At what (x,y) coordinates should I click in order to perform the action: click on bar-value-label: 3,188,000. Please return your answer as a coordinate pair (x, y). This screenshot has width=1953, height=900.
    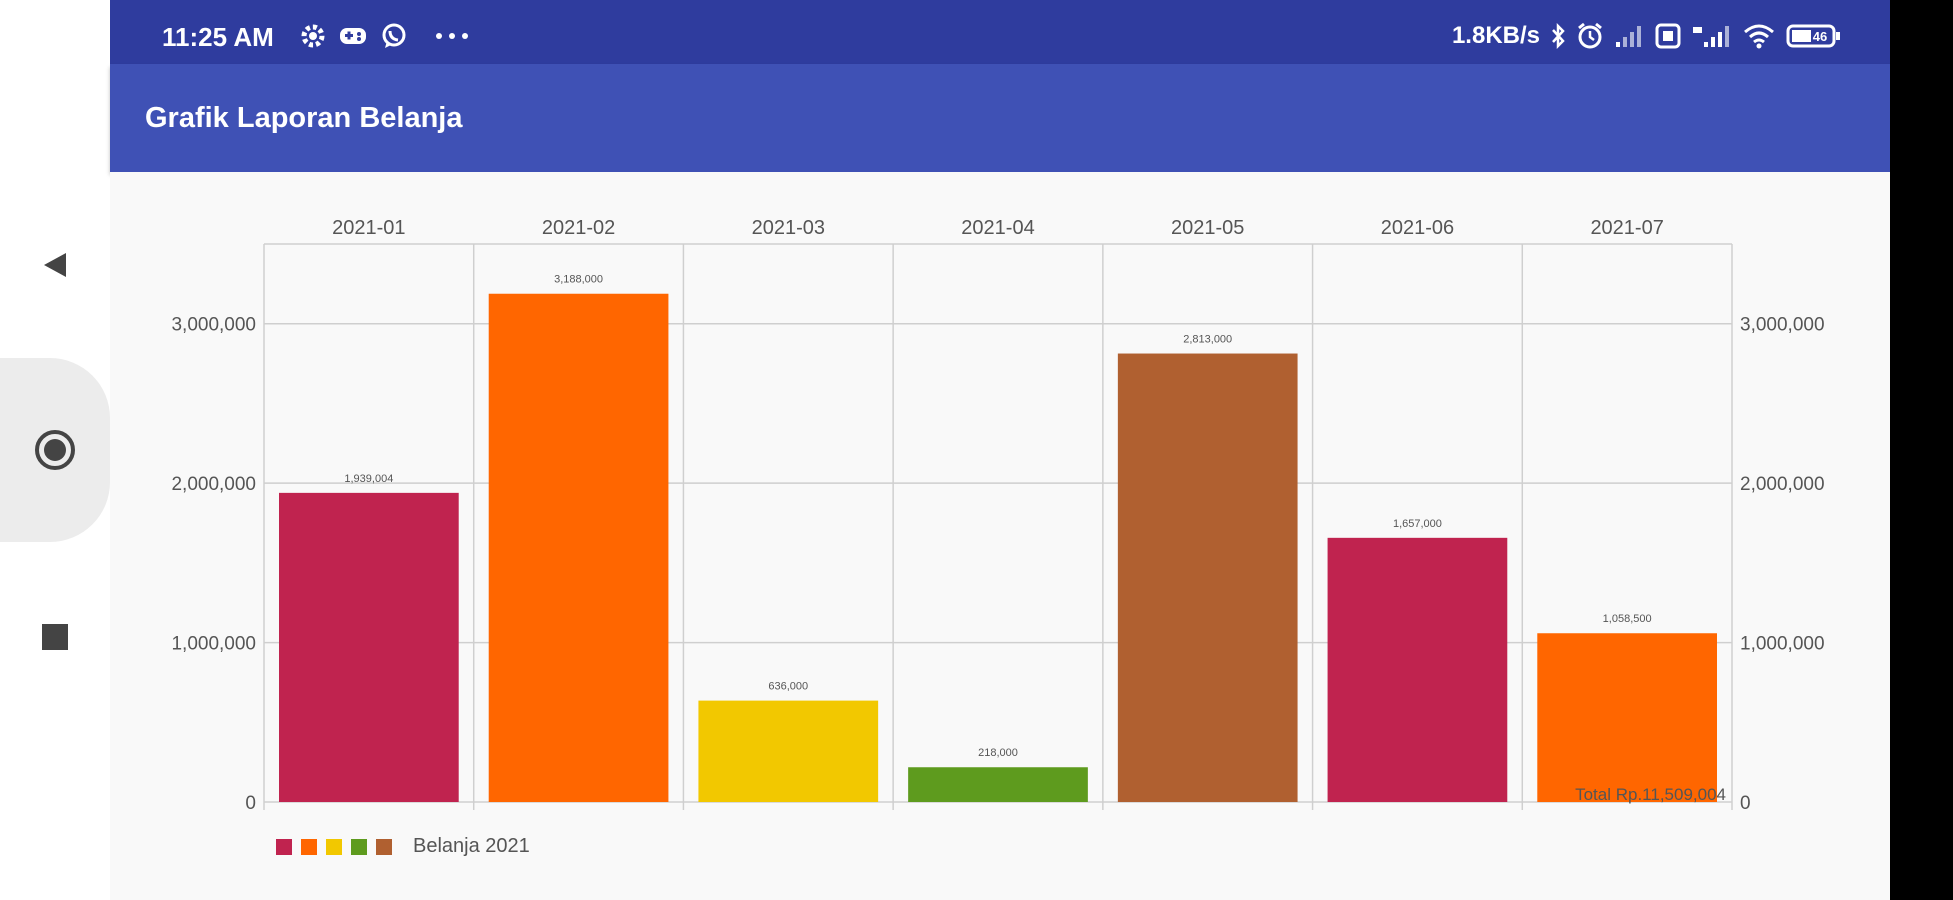
    Looking at the image, I should click on (578, 280).